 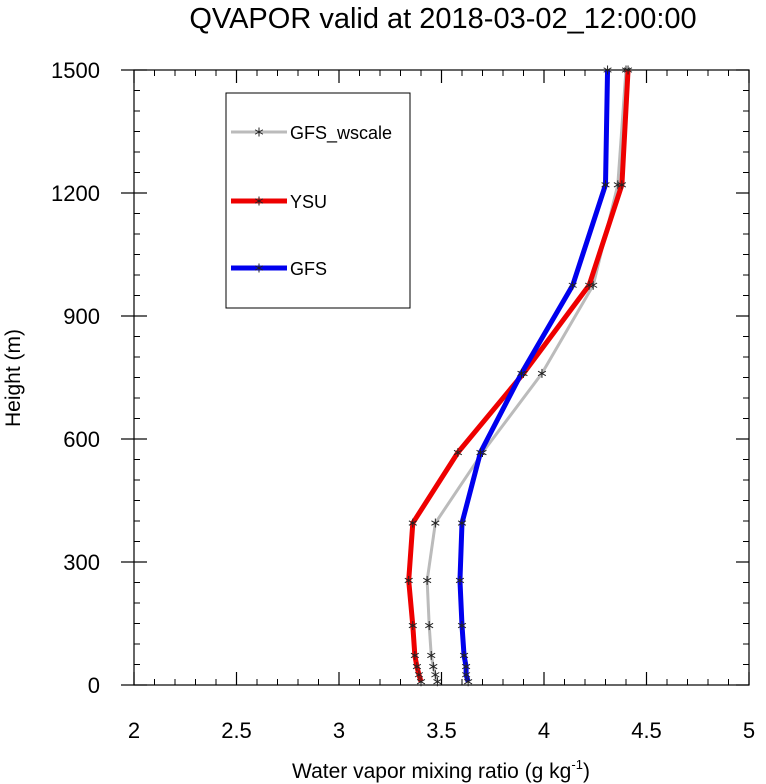 What do you see at coordinates (81, 439) in the screenshot?
I see `y-tick-label: 600` at bounding box center [81, 439].